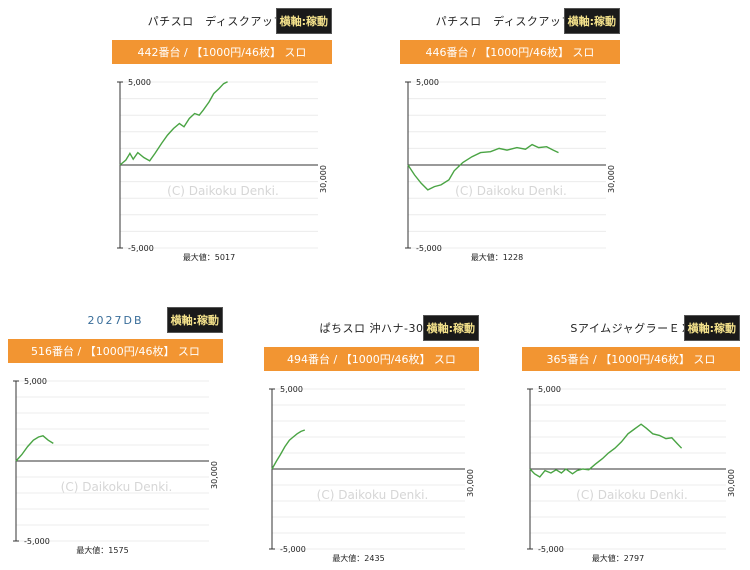 Image resolution: width=750 pixels, height=570 pixels. Describe the element at coordinates (631, 359) in the screenshot. I see `machine-info-bar: 365番台 / 【1000円/46枚】 スロ` at that location.